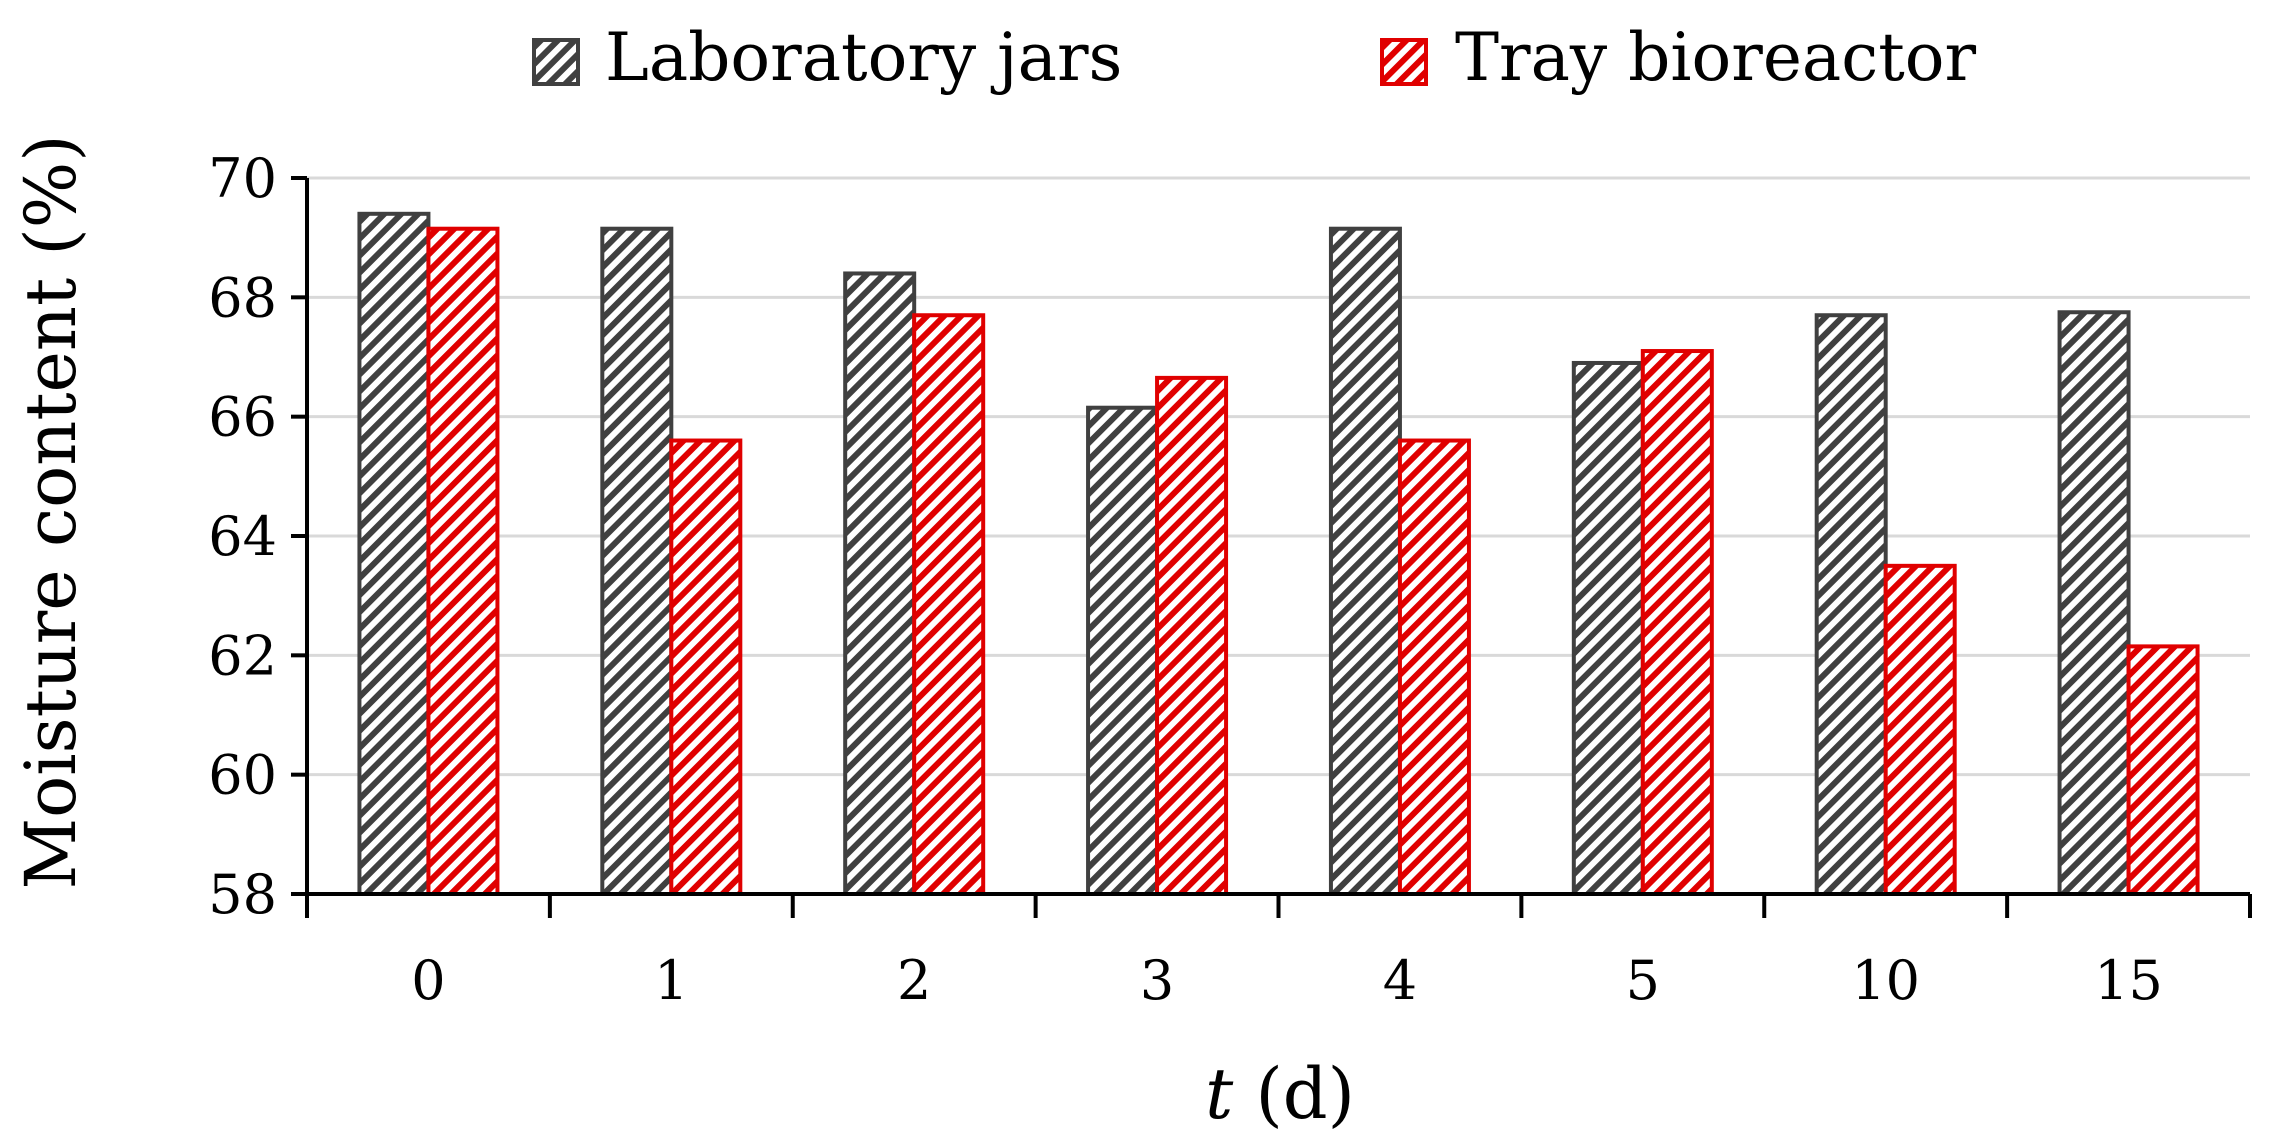 This screenshot has height=1146, width=2269. What do you see at coordinates (1400, 980) in the screenshot?
I see `x-tick-label-4: 4` at bounding box center [1400, 980].